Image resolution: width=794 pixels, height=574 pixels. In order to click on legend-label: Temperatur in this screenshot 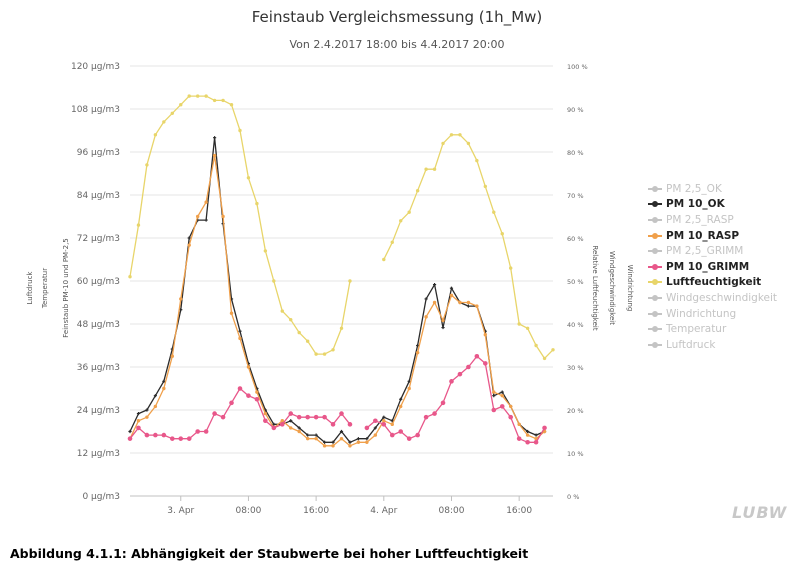, I will do `click(696, 329)`.